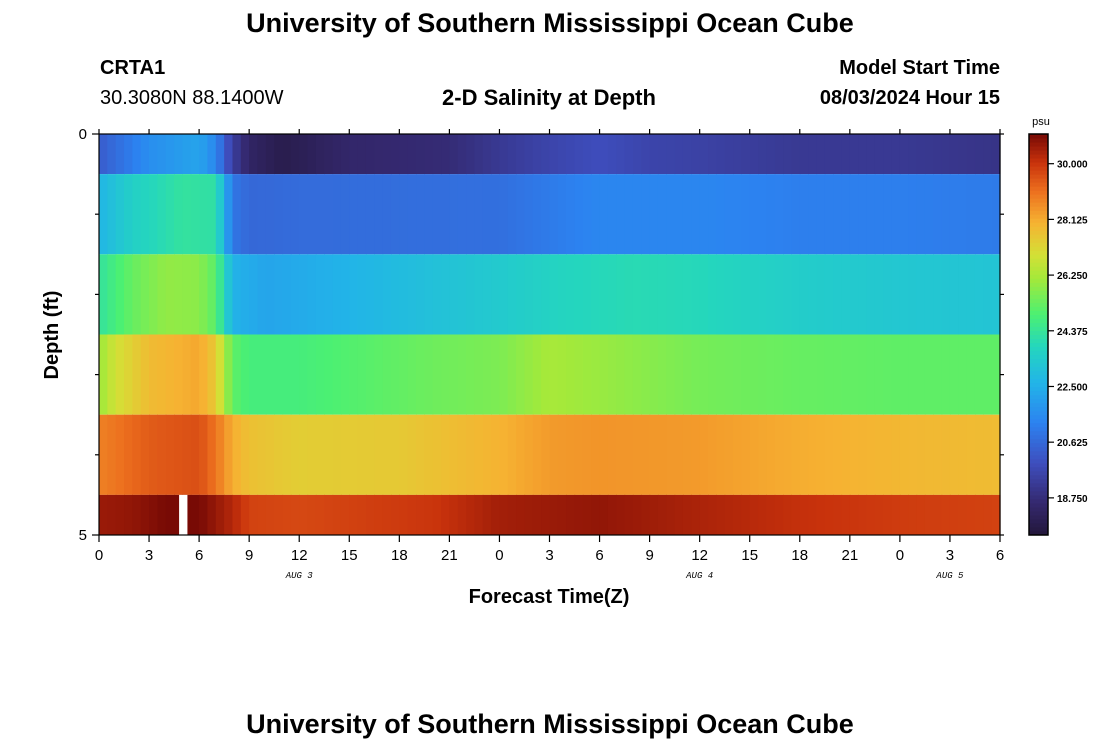 The image size is (1100, 750). I want to click on colorbar-tick-label: 22.500, so click(1072, 387).